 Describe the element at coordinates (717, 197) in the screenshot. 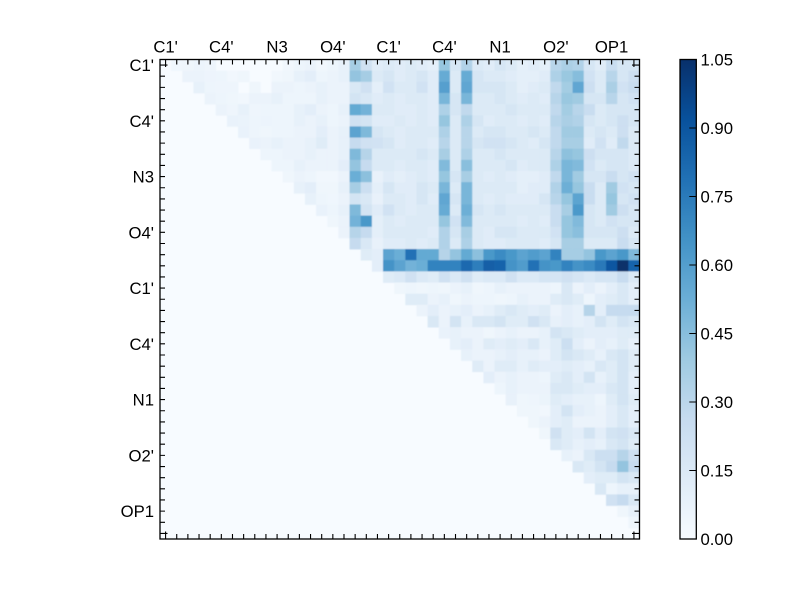

I see `svg-text: 0.75` at that location.